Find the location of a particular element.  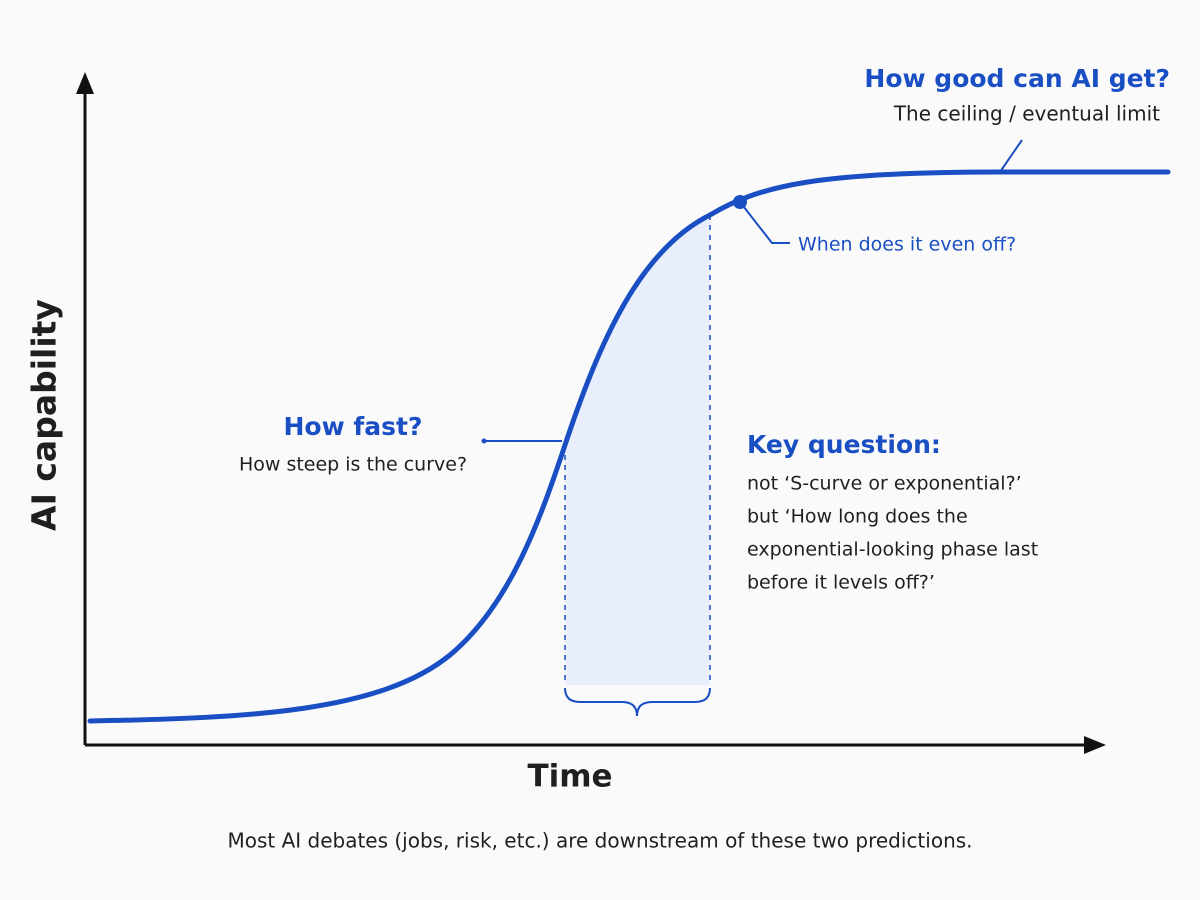

key-question-line: exponential-looking phase last is located at coordinates (892, 550).